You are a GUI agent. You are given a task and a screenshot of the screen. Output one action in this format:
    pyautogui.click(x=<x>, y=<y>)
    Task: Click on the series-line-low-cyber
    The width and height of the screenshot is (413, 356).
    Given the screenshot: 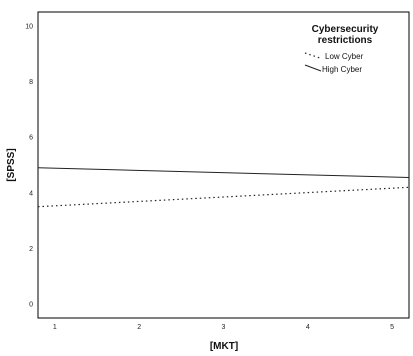 What is the action you would take?
    pyautogui.click(x=223, y=197)
    